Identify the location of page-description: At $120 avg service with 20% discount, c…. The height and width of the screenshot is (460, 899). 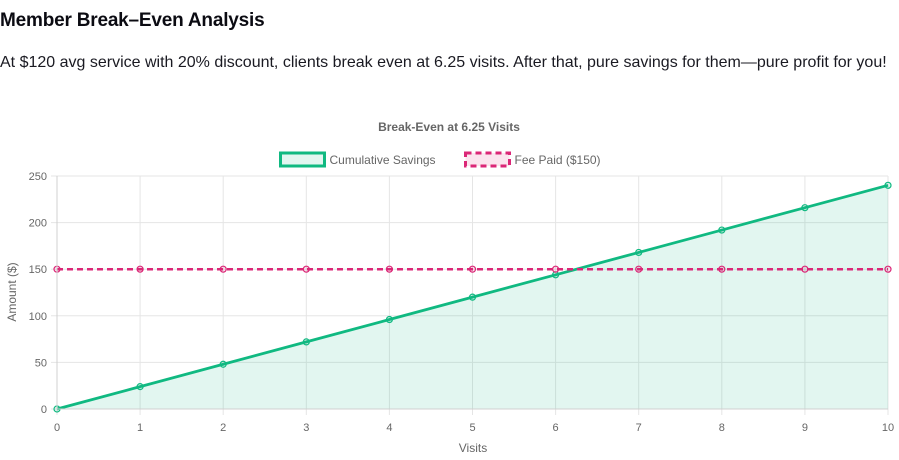
(443, 62).